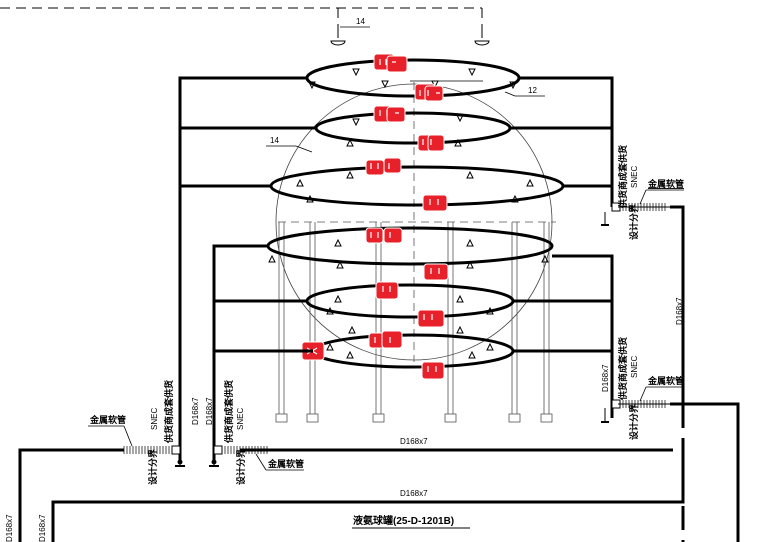 Image resolution: width=758 pixels, height=542 pixels. Describe the element at coordinates (42, 528) in the screenshot. I see `pipe-spec-far-left-b: D168x7` at that location.